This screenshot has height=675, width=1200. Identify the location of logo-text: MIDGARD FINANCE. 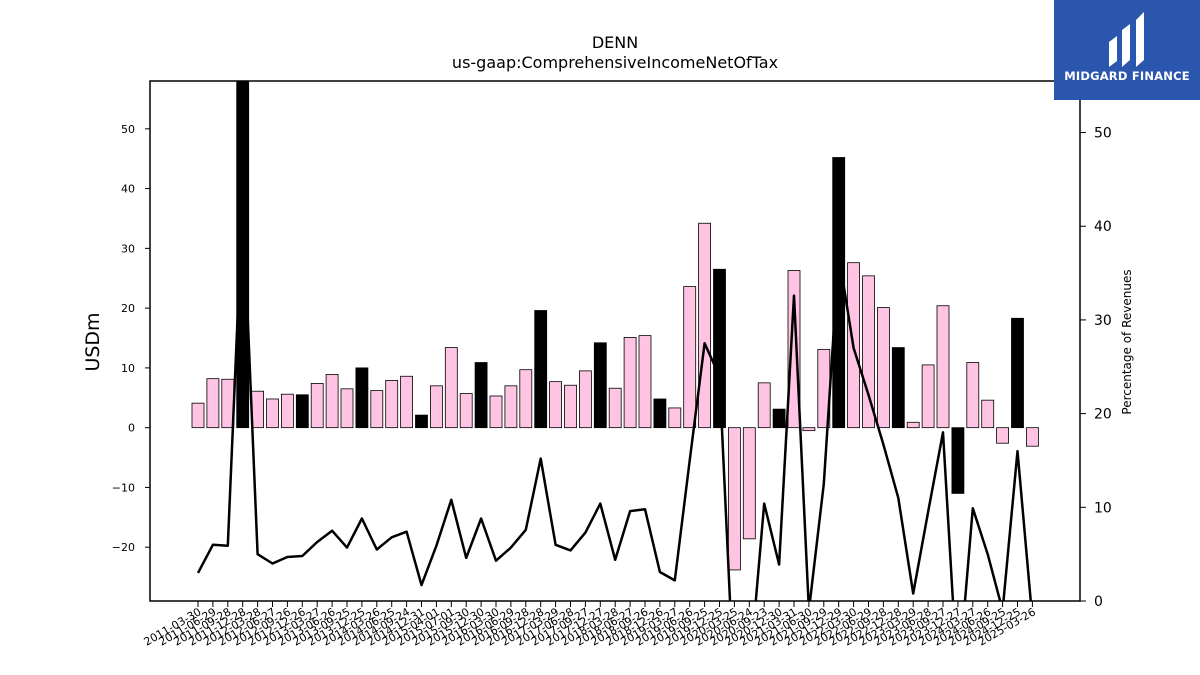
(1127, 76).